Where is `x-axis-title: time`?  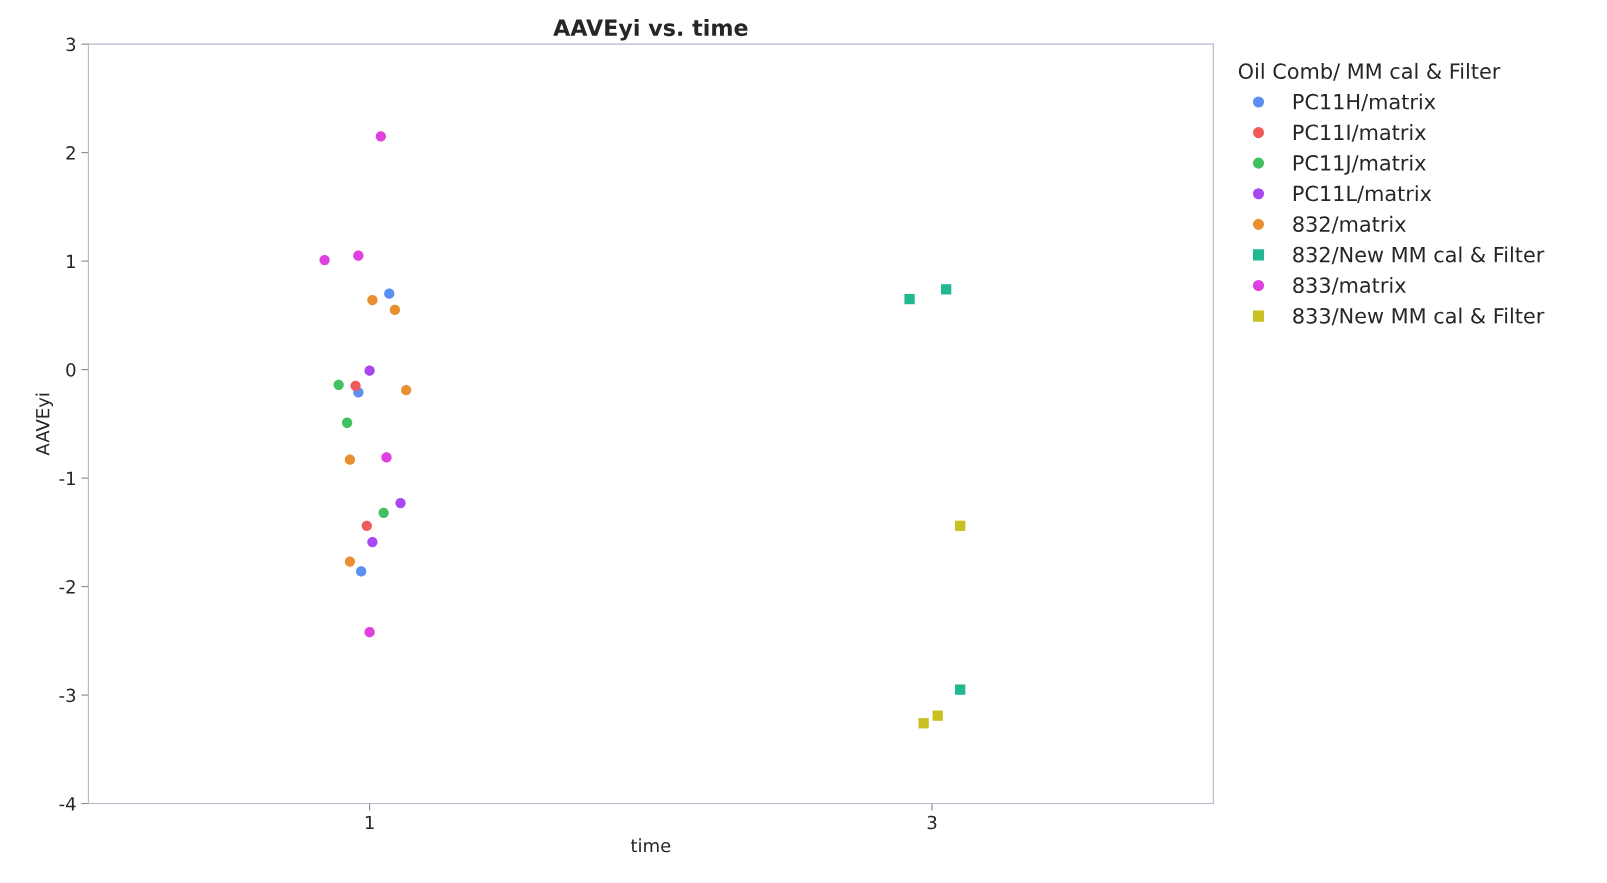
x-axis-title: time is located at coordinates (650, 845).